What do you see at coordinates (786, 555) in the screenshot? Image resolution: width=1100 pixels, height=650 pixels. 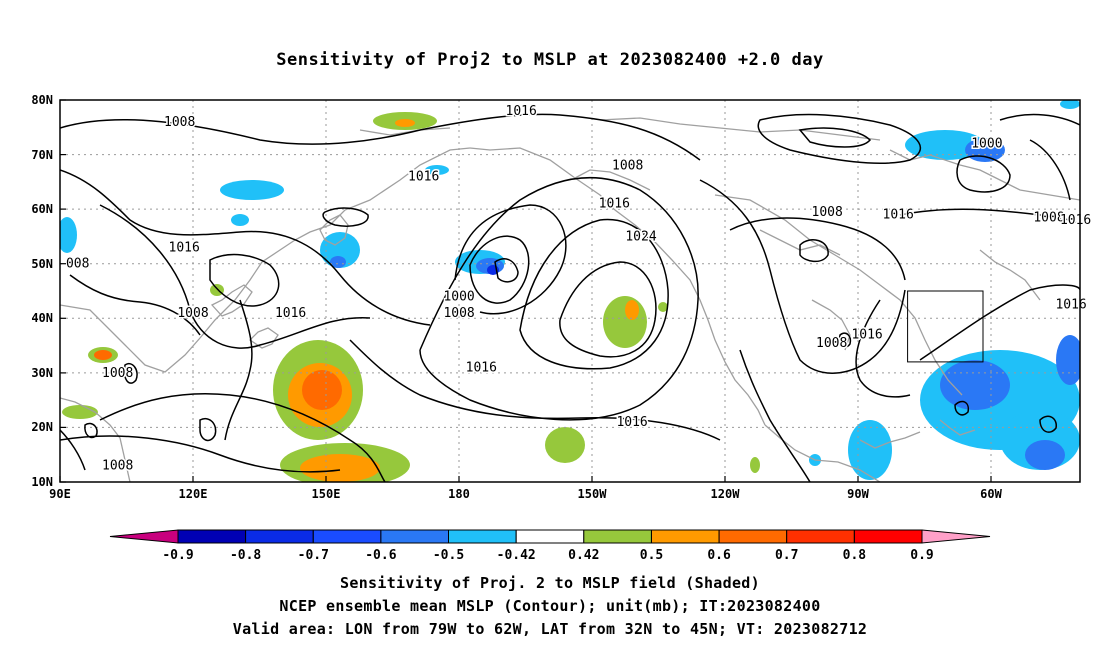 I see `colorbar-label: 0.7` at bounding box center [786, 555].